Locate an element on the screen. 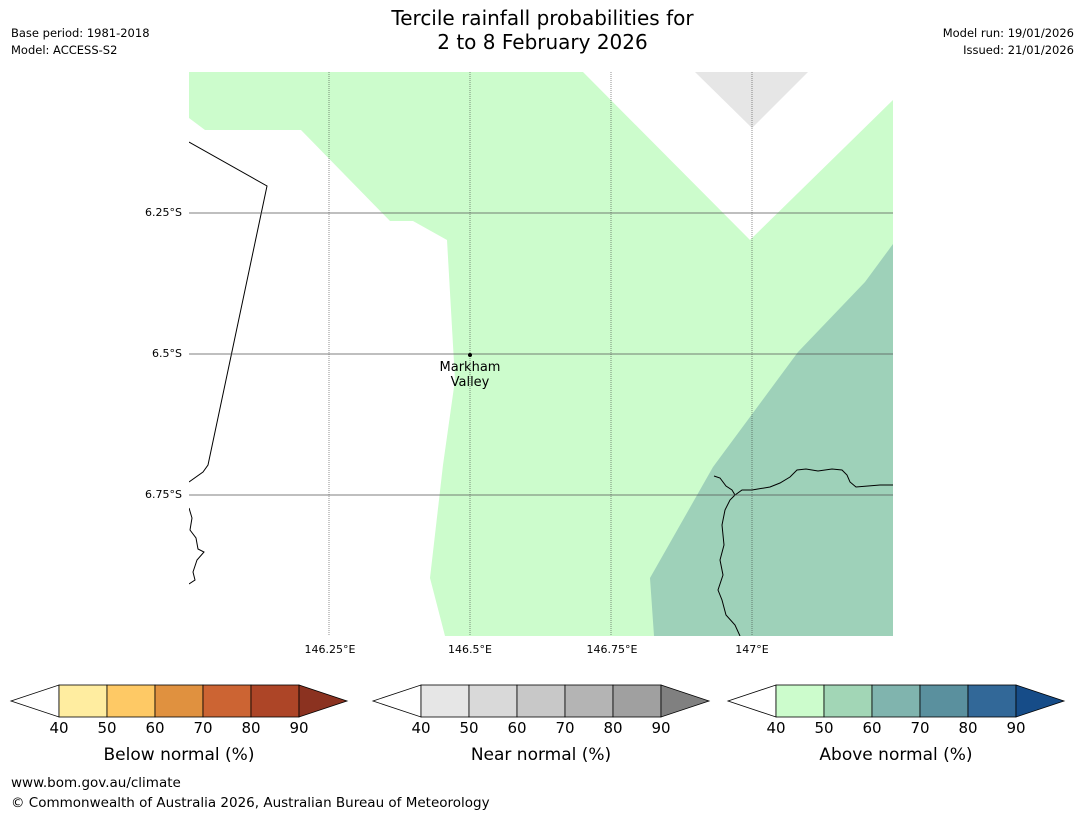  above-normal-label: Above normal (%) is located at coordinates (896, 755).